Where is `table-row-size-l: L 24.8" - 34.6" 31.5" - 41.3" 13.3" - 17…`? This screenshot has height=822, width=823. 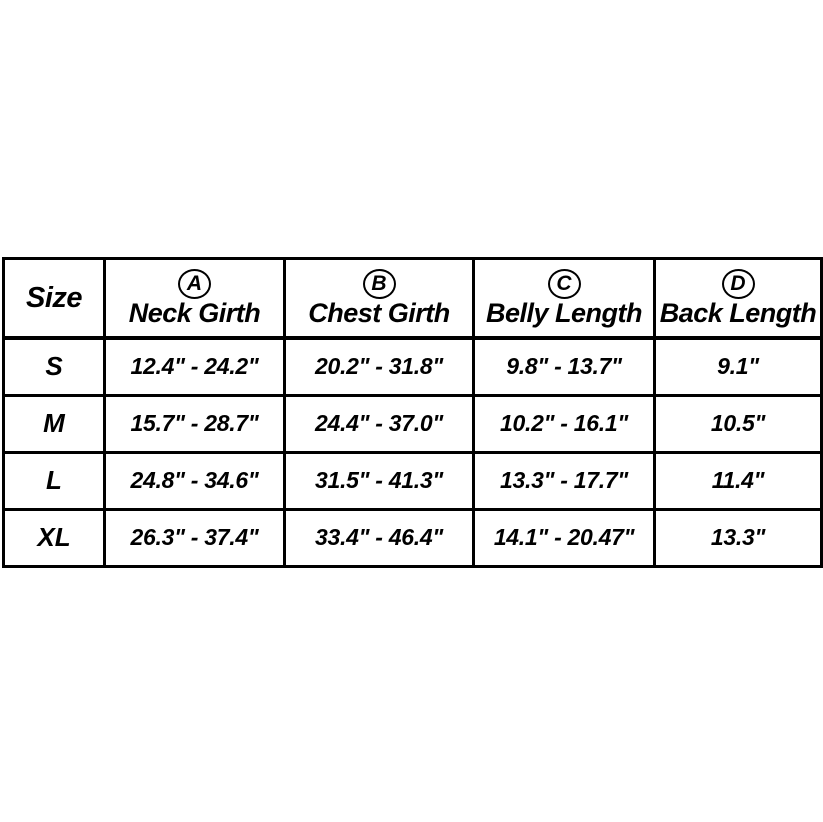 table-row-size-l: L 24.8" - 34.6" 31.5" - 41.3" 13.3" - 17… is located at coordinates (412, 480).